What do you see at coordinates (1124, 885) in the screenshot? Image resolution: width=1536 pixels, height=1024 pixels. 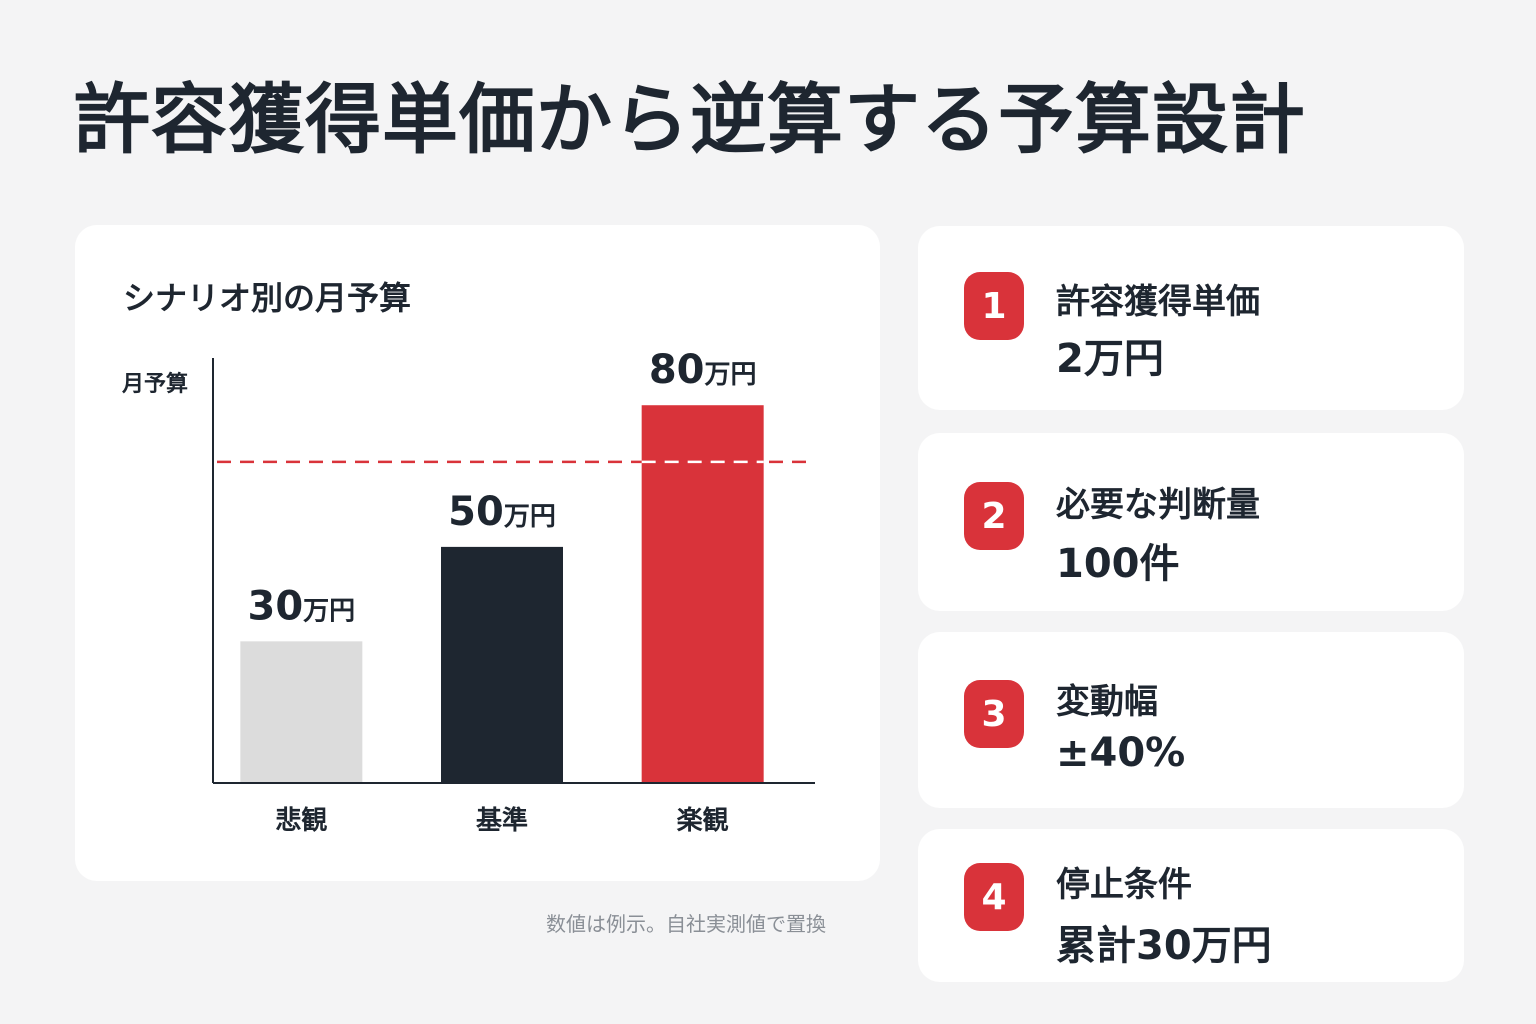 I see `info-label-4: 停止条件` at bounding box center [1124, 885].